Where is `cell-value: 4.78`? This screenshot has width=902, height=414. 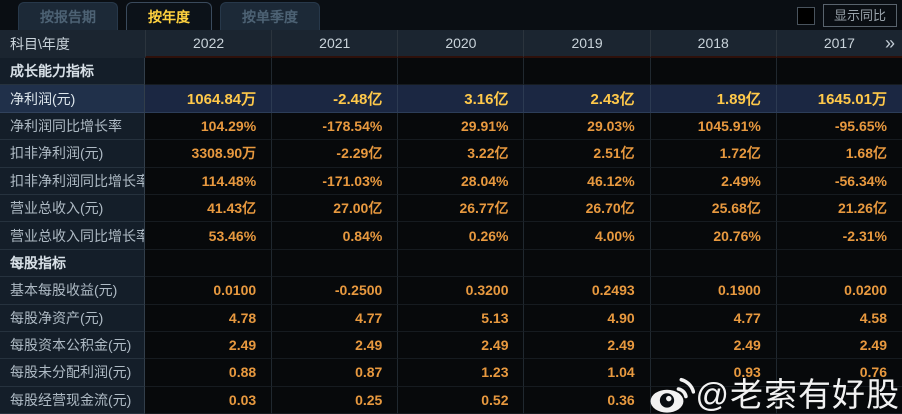
cell-value: 4.78 is located at coordinates (208, 318).